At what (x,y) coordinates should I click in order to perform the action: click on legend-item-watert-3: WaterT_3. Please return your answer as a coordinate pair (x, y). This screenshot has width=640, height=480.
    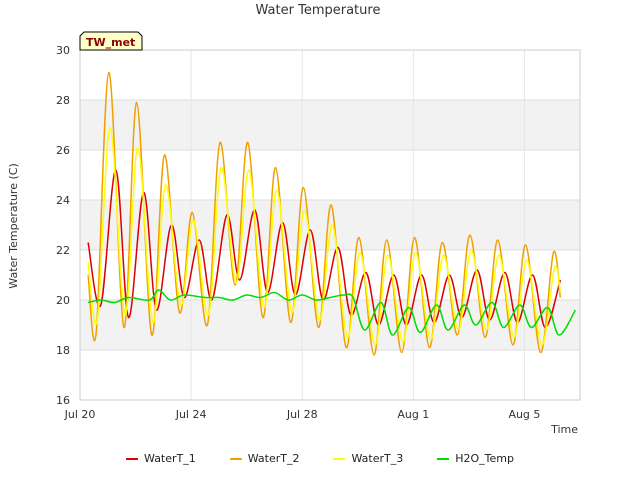
    Looking at the image, I should click on (368, 458).